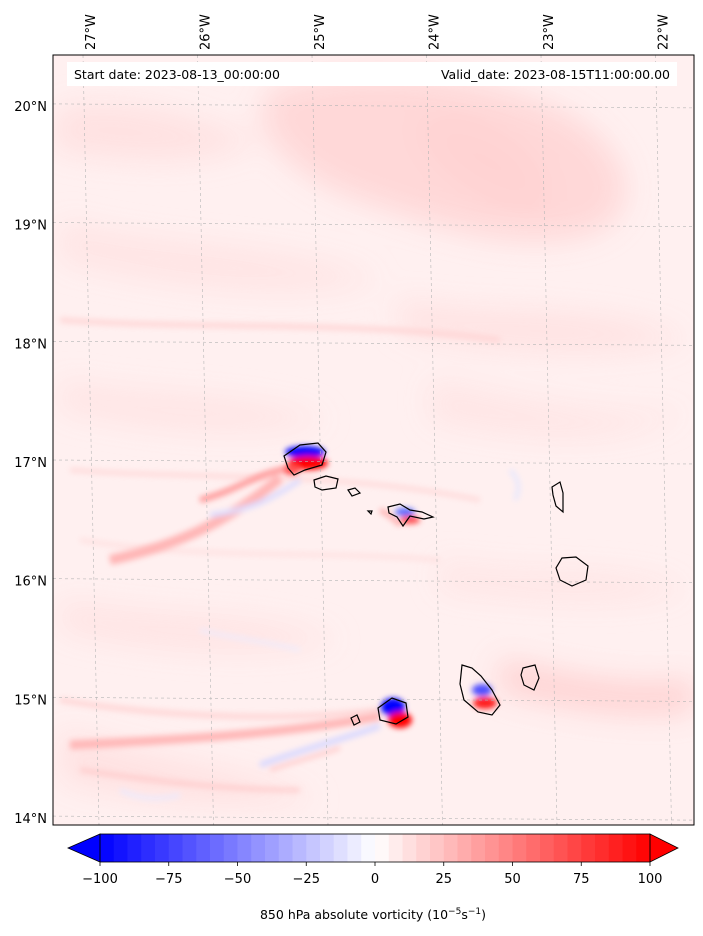  What do you see at coordinates (91, 32) in the screenshot?
I see `lon-label-0: 27°W` at bounding box center [91, 32].